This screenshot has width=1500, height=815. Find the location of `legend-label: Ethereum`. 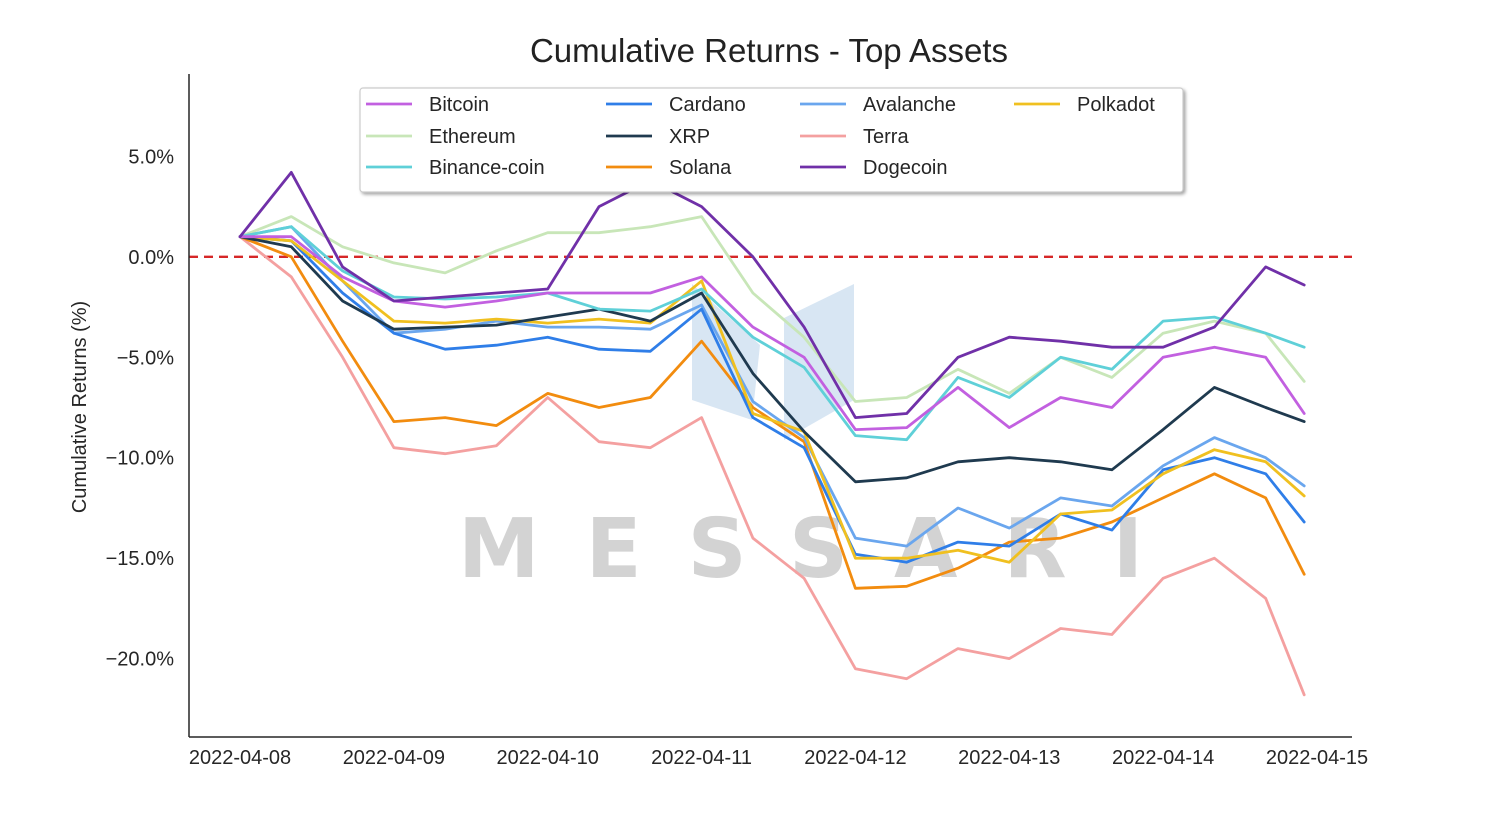

legend-label: Ethereum is located at coordinates (472, 137).